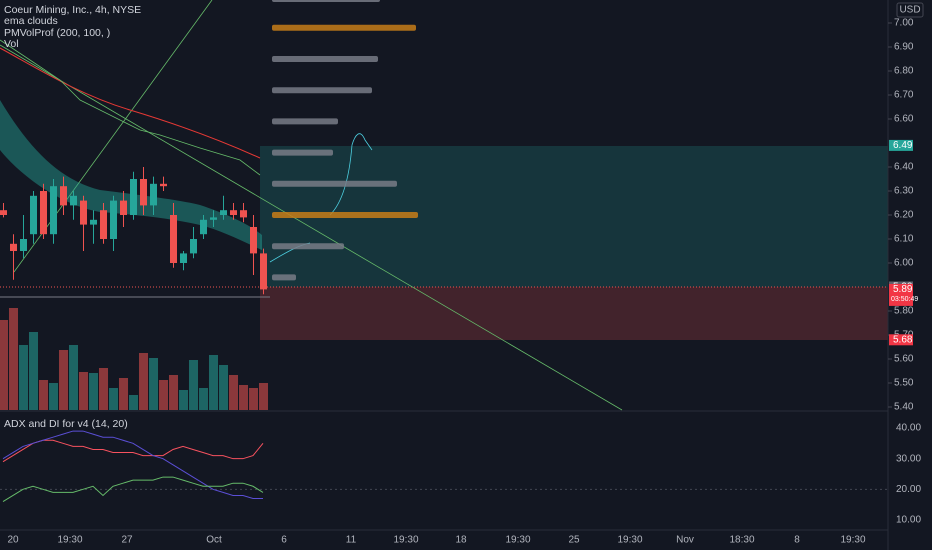 This screenshot has width=932, height=550. I want to click on y-tick-label: 6.60, so click(904, 119).